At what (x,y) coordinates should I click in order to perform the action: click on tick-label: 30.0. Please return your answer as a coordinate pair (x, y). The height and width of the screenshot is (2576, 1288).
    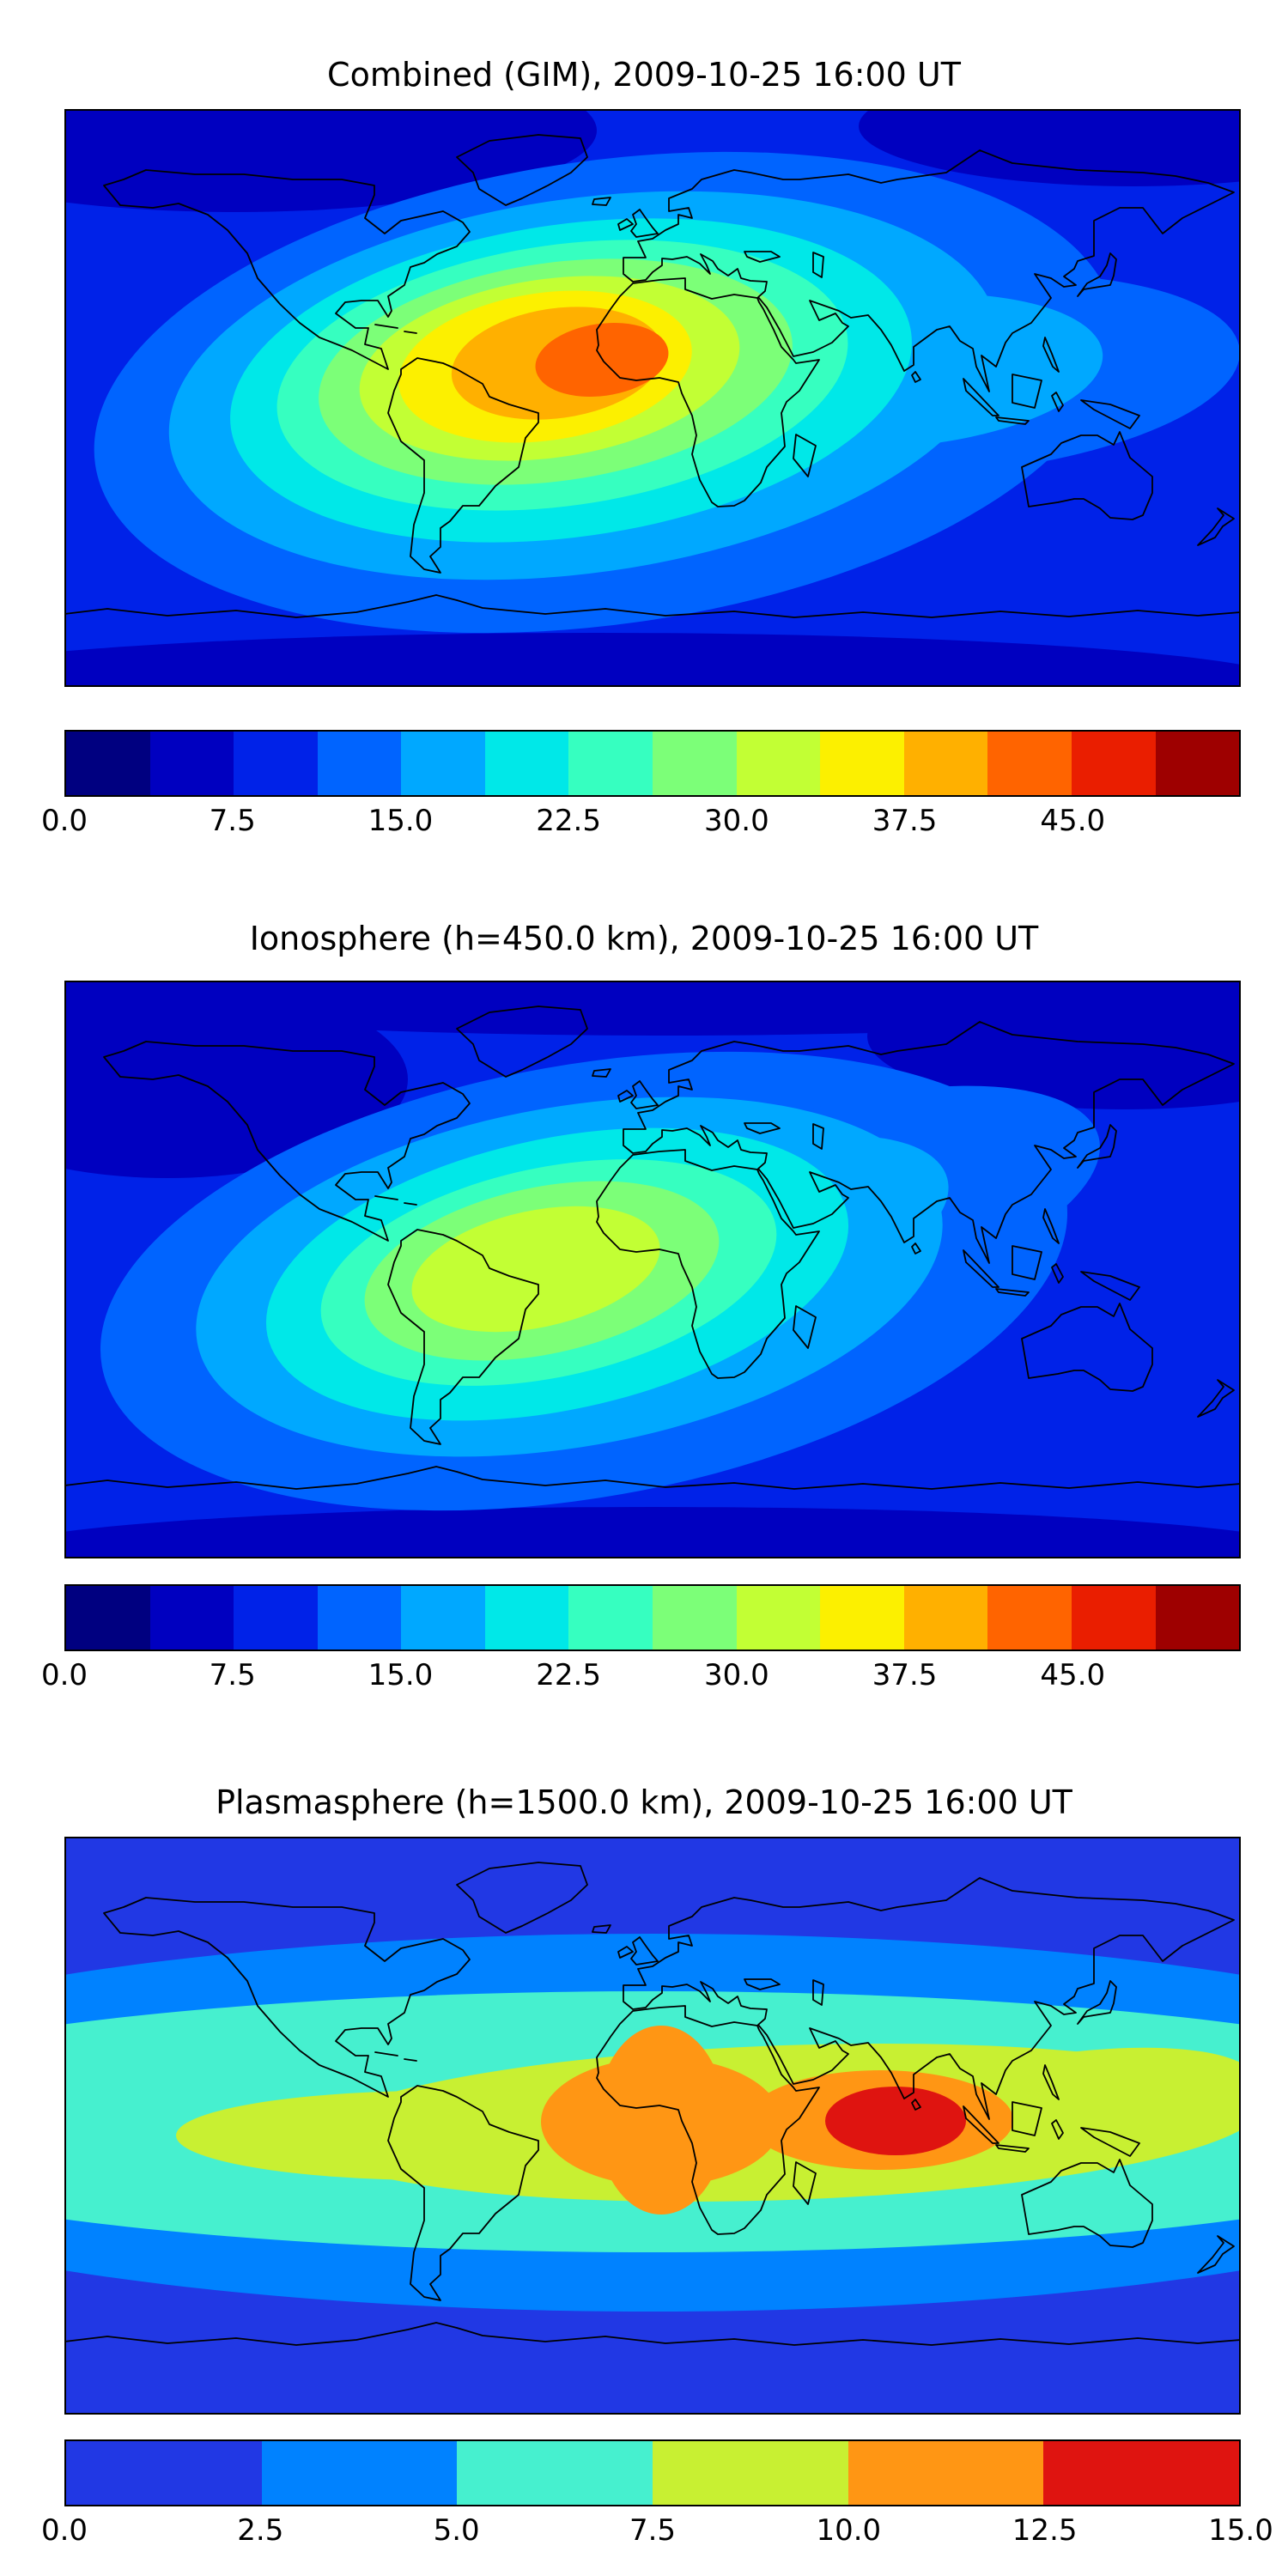
    Looking at the image, I should click on (736, 821).